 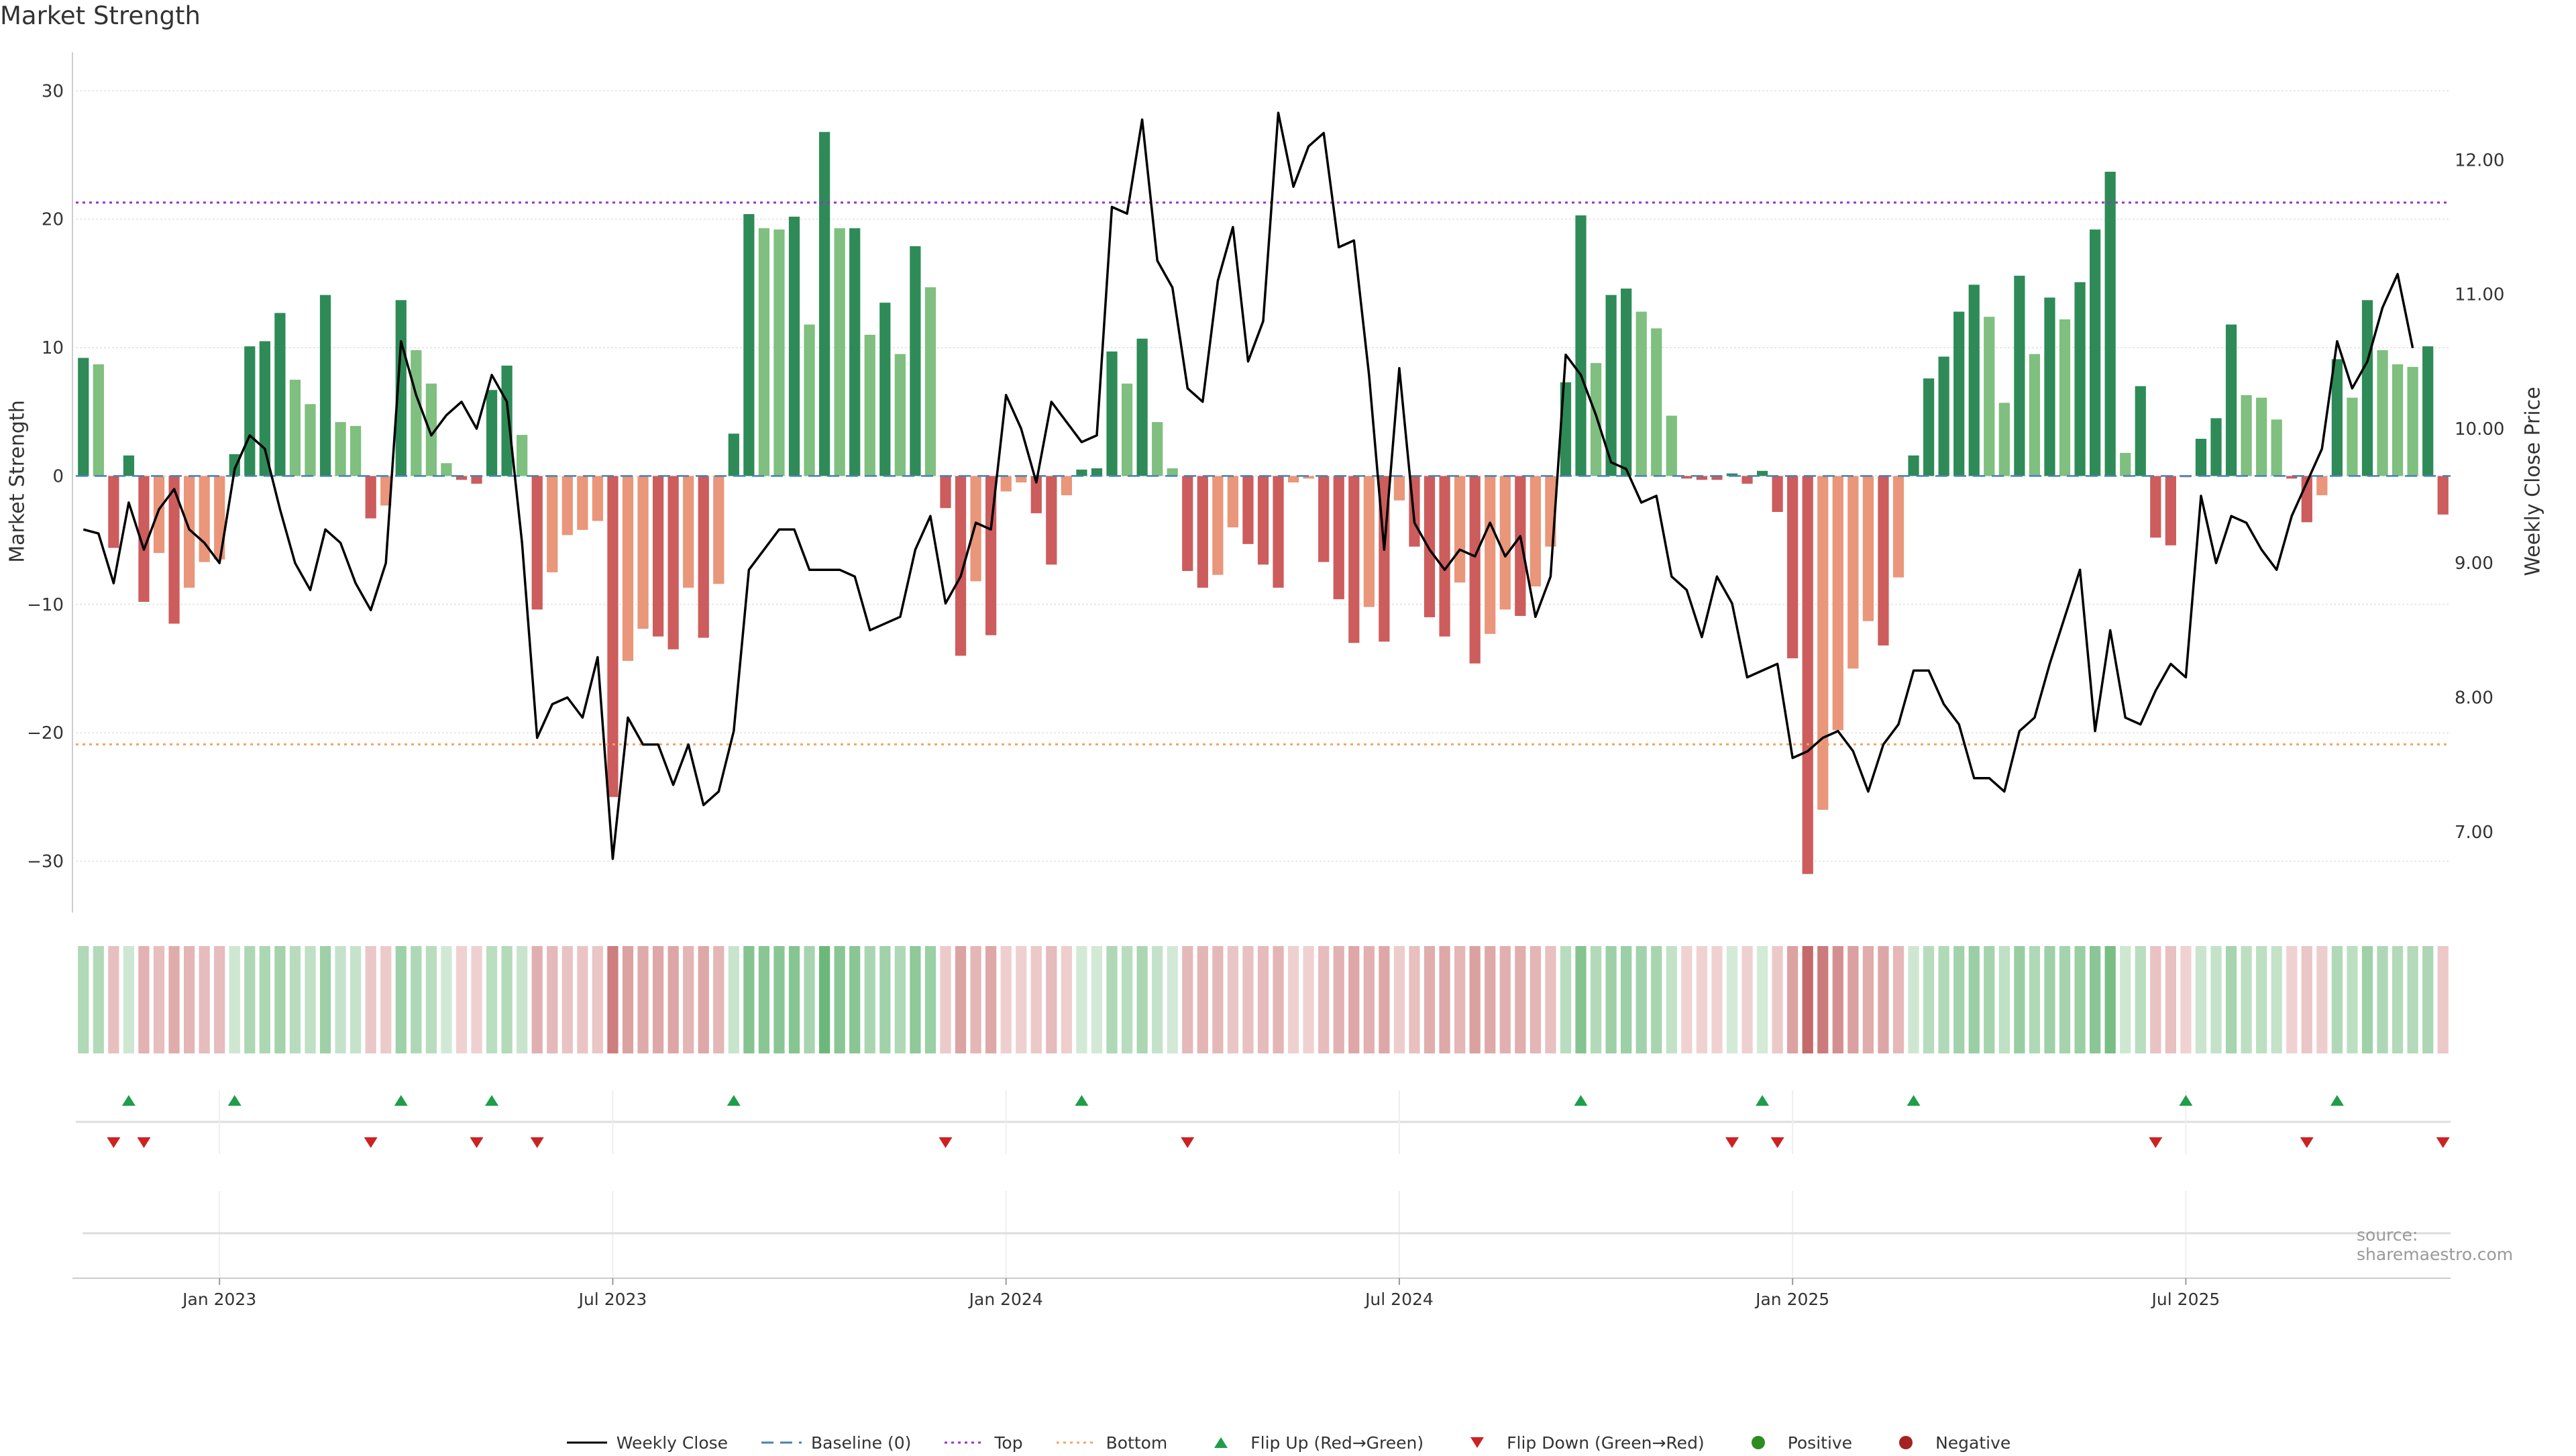 I want to click on x-tick-label: Jan 2023, so click(x=218, y=1300).